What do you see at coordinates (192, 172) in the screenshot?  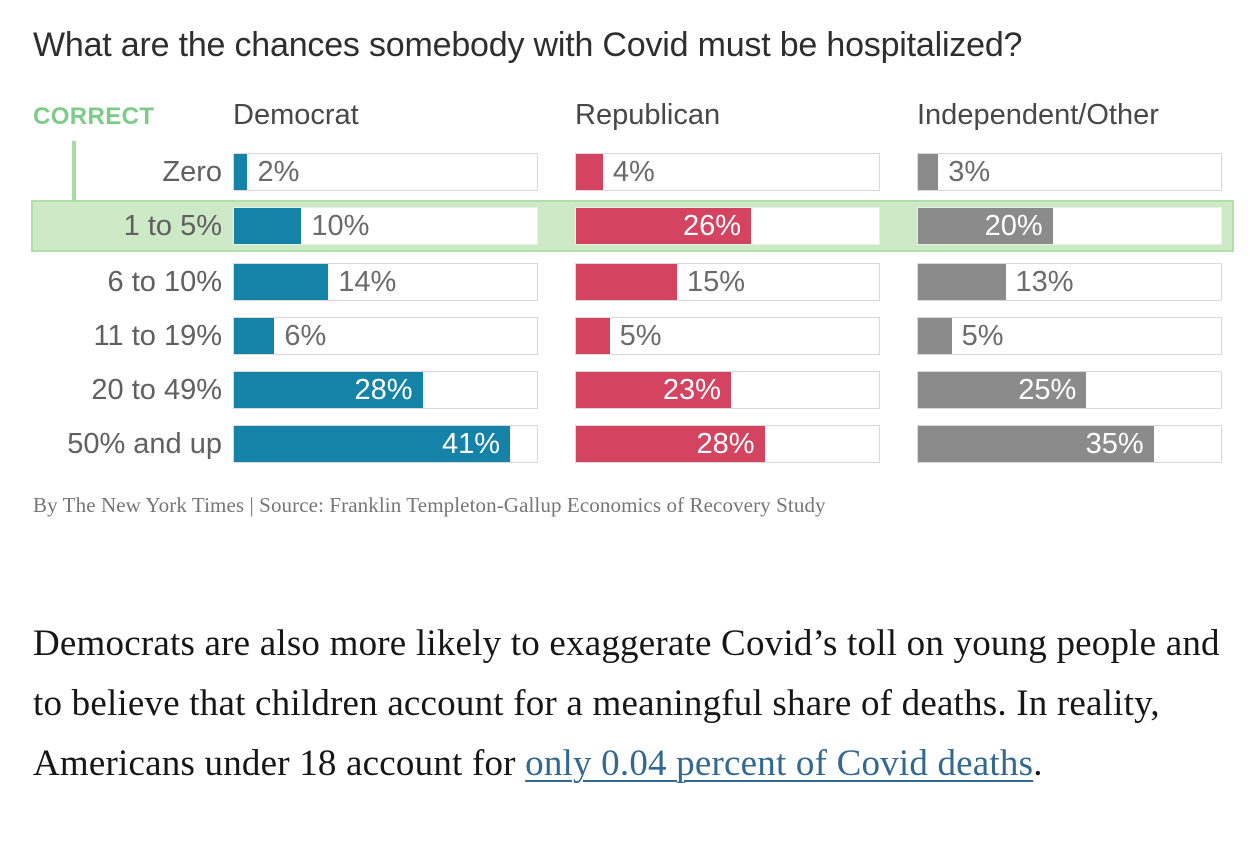 I see `row-label: Zero` at bounding box center [192, 172].